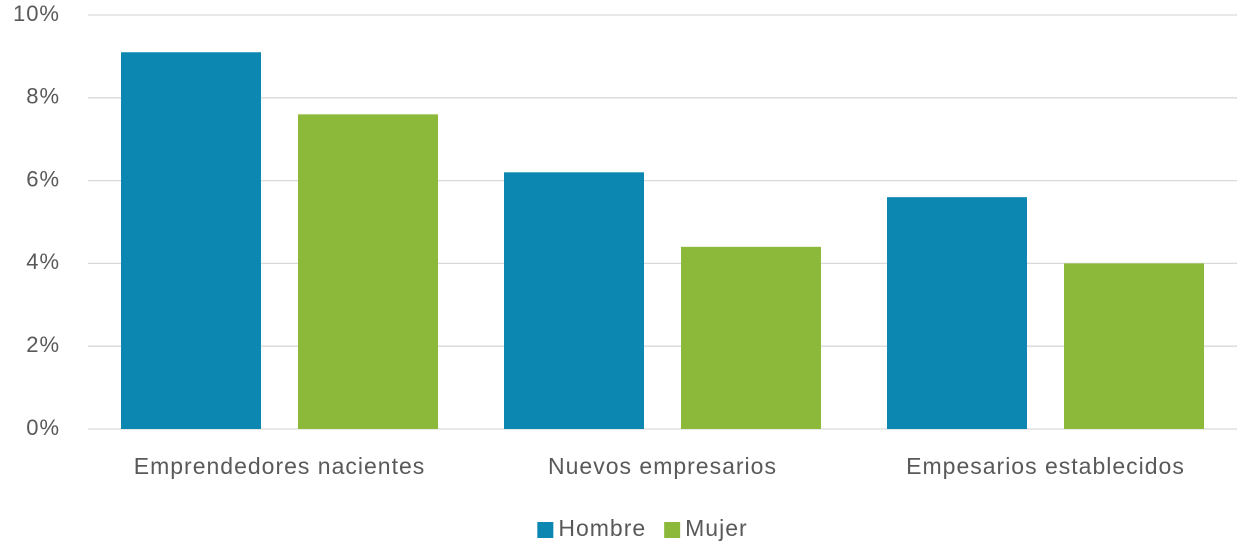 Image resolution: width=1242 pixels, height=546 pixels. I want to click on x-tick-label: Empesarios establecidos, so click(1045, 466).